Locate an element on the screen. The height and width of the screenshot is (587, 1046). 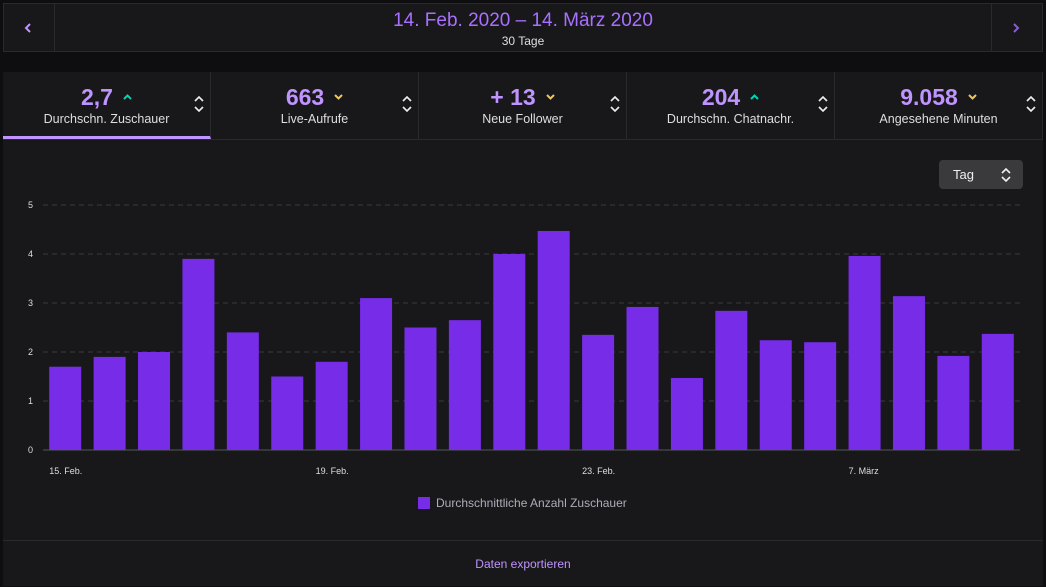
date-bar: 14. Feb. 2020 – 14. März 2020 30 Tage is located at coordinates (523, 27).